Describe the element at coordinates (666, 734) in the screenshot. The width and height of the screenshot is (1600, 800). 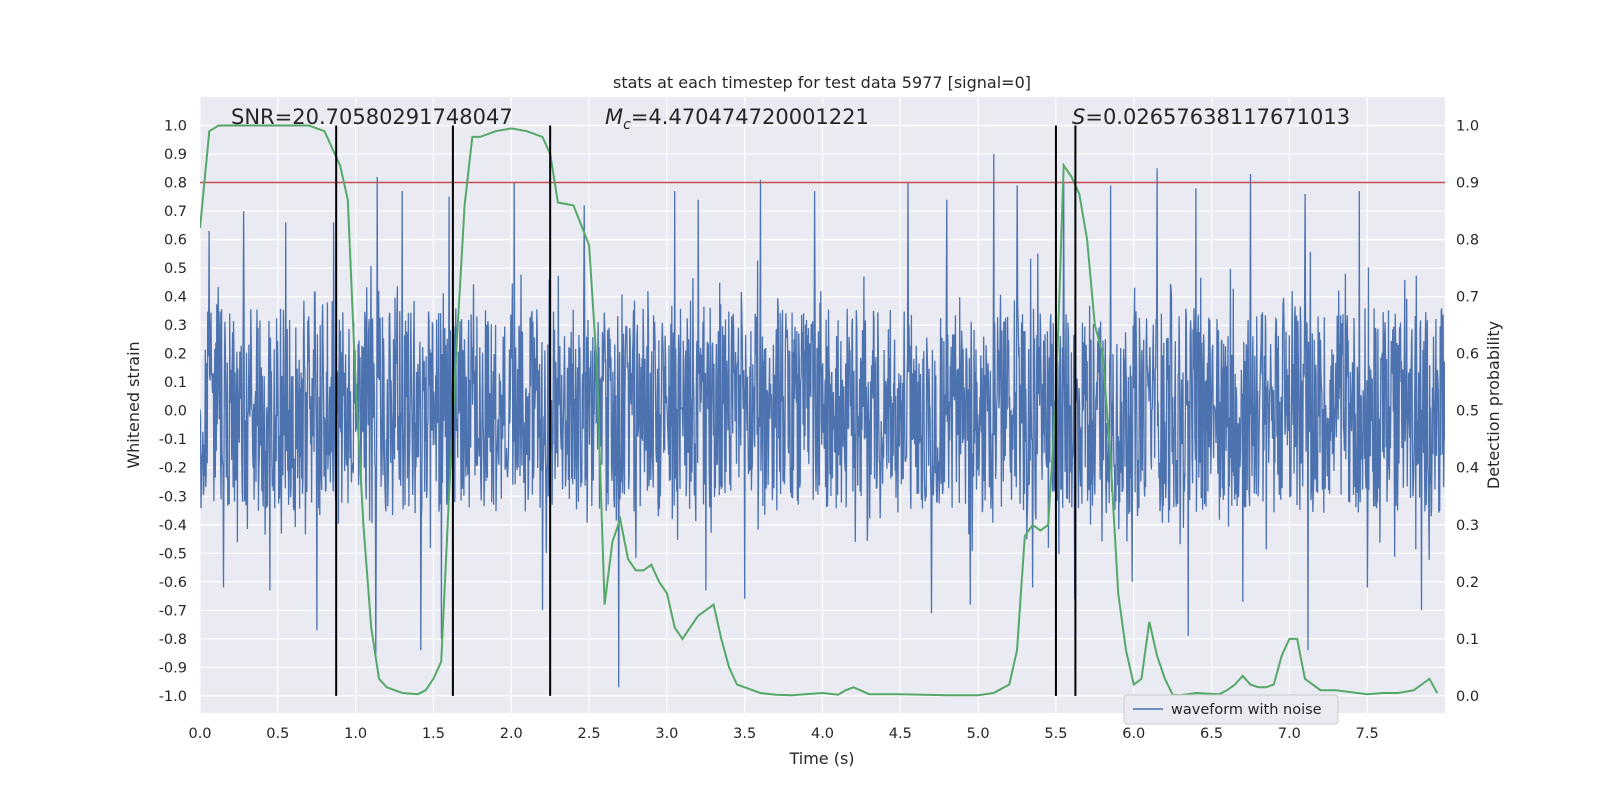
I see `x-tick-label: 3.0` at that location.